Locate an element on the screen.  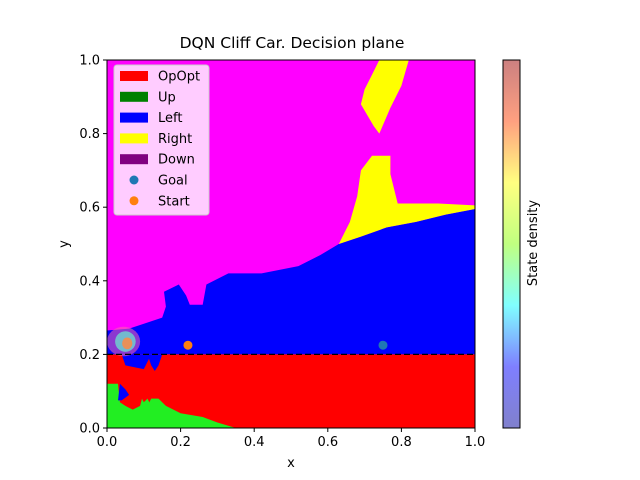
x-tick-label: 0.6 is located at coordinates (327, 442).